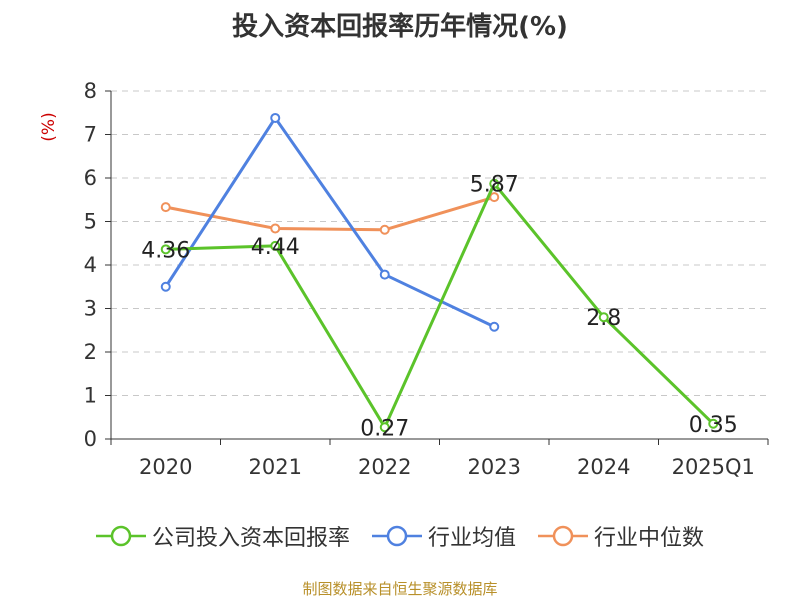  I want to click on legend-marker-median-icon, so click(563, 536).